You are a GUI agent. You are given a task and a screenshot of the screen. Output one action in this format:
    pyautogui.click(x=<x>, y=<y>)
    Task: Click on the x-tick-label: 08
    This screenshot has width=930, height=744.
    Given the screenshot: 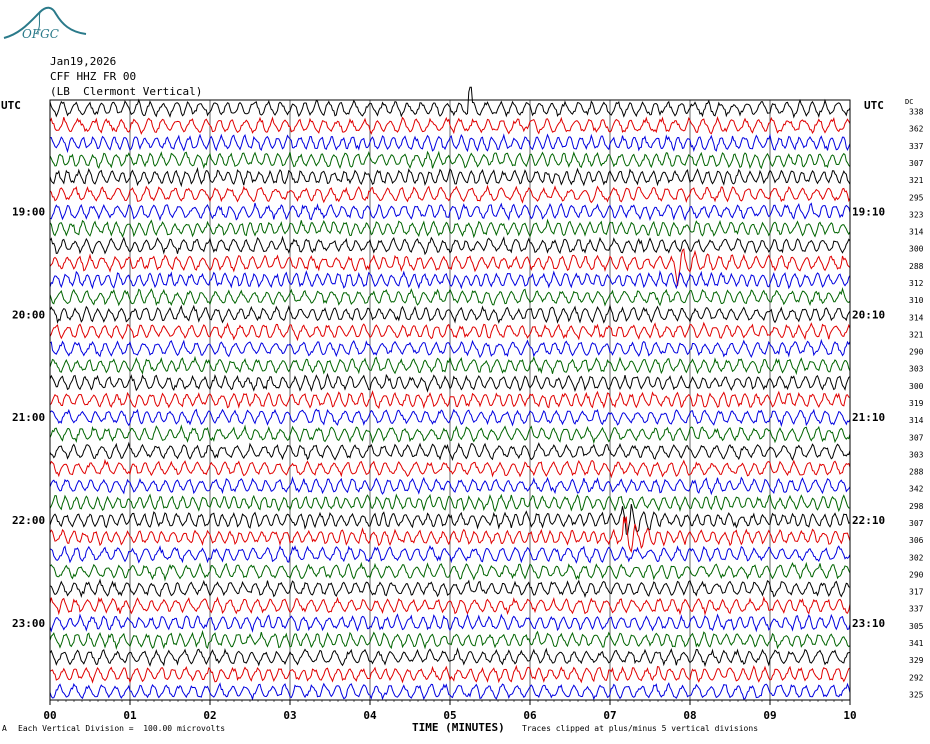 What is the action you would take?
    pyautogui.click(x=689, y=715)
    